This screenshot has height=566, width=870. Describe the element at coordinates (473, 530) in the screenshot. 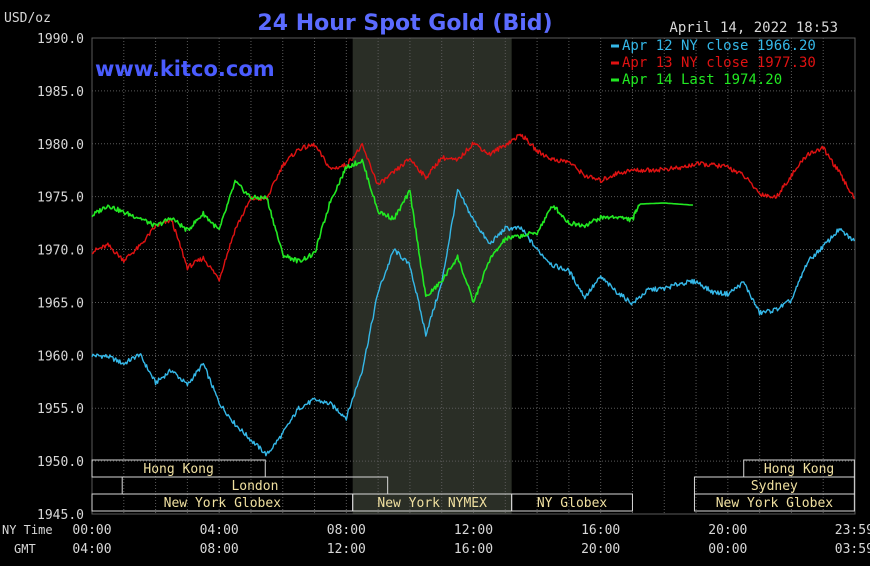

I see `x-tick-label-ny: 12:00` at that location.